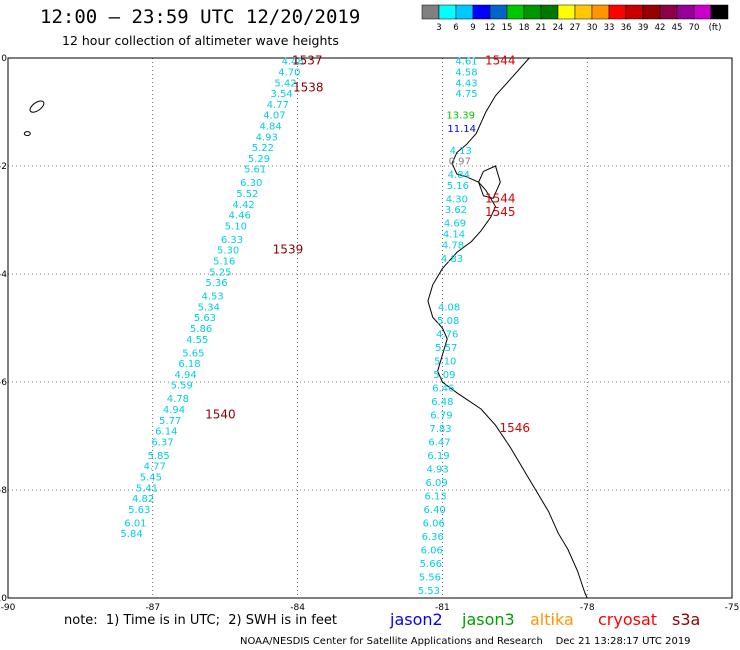 The image size is (740, 650). Describe the element at coordinates (500, 212) in the screenshot. I see `time-label: 1545` at that location.